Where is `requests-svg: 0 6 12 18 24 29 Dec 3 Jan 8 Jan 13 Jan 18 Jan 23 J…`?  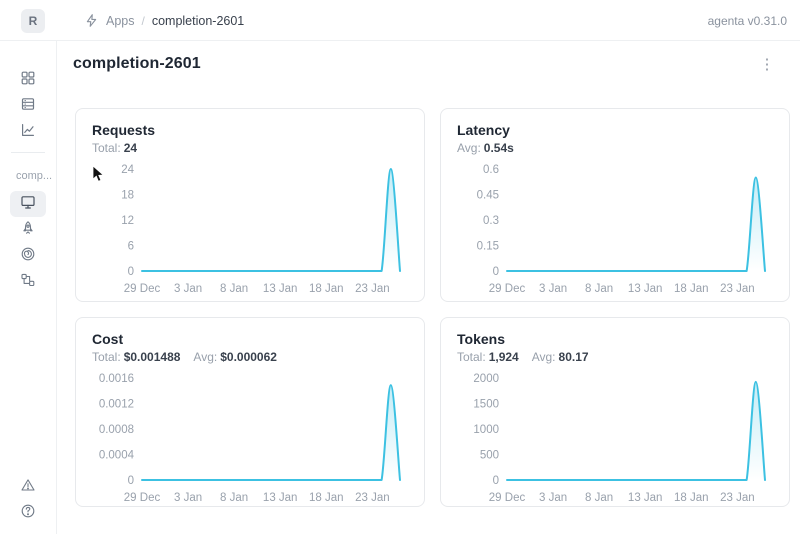
requests-svg: 0 6 12 18 24 29 Dec 3 Jan 8 Jan 13 Jan 18 Jan 23 J… is located at coordinates (261, 229).